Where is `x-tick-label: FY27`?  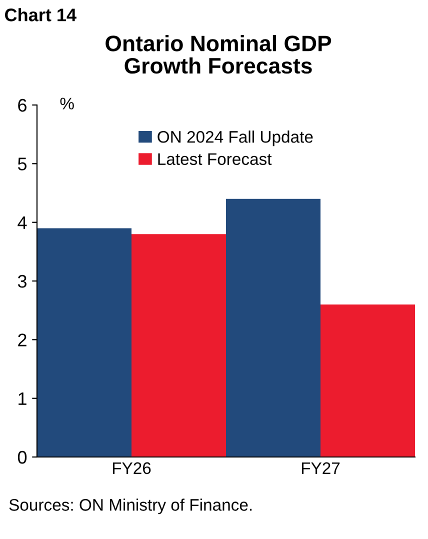
x-tick-label: FY27 is located at coordinates (321, 468).